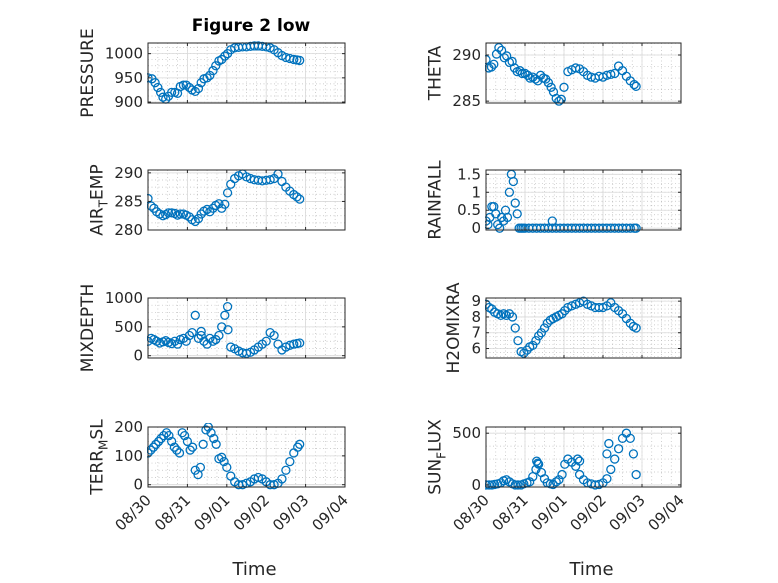 This screenshot has height=583, width=778. Describe the element at coordinates (469, 174) in the screenshot. I see `y-tick-label: 1.5` at that location.